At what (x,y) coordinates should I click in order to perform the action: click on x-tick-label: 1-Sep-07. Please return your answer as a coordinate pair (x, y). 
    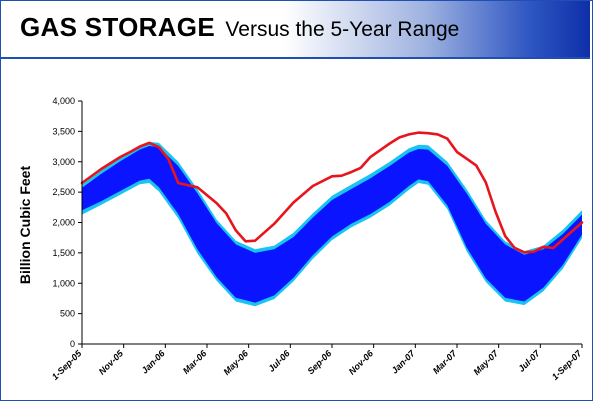
    Looking at the image, I should click on (567, 365).